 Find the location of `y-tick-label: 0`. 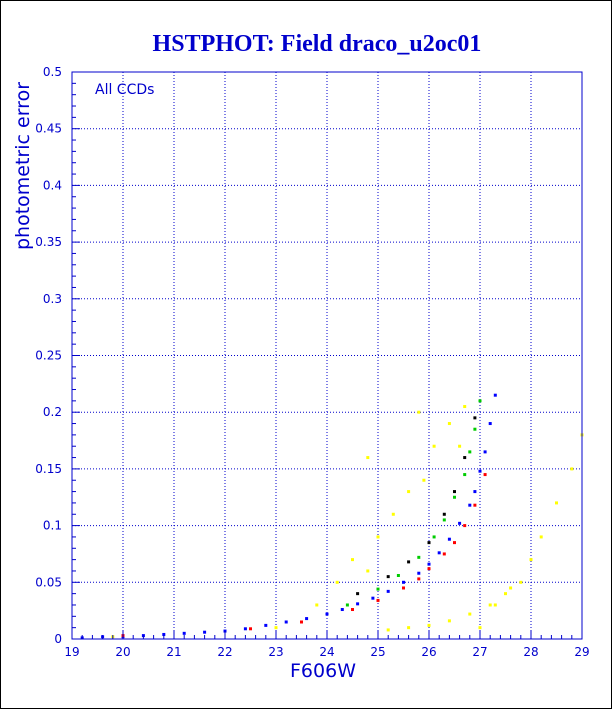

y-tick-label: 0 is located at coordinates (58, 639).